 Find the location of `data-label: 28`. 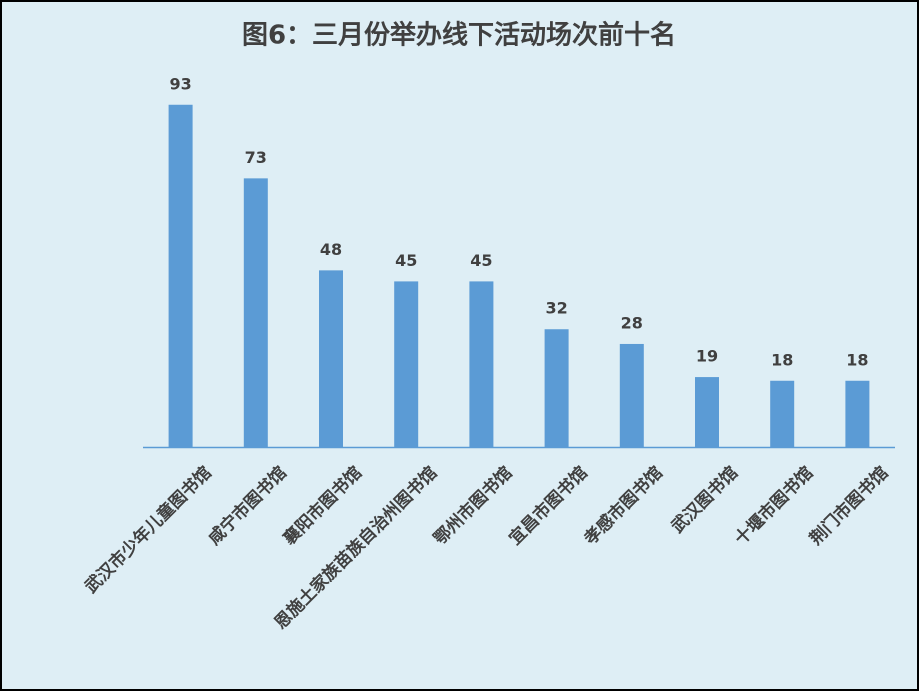

data-label: 28 is located at coordinates (632, 322).